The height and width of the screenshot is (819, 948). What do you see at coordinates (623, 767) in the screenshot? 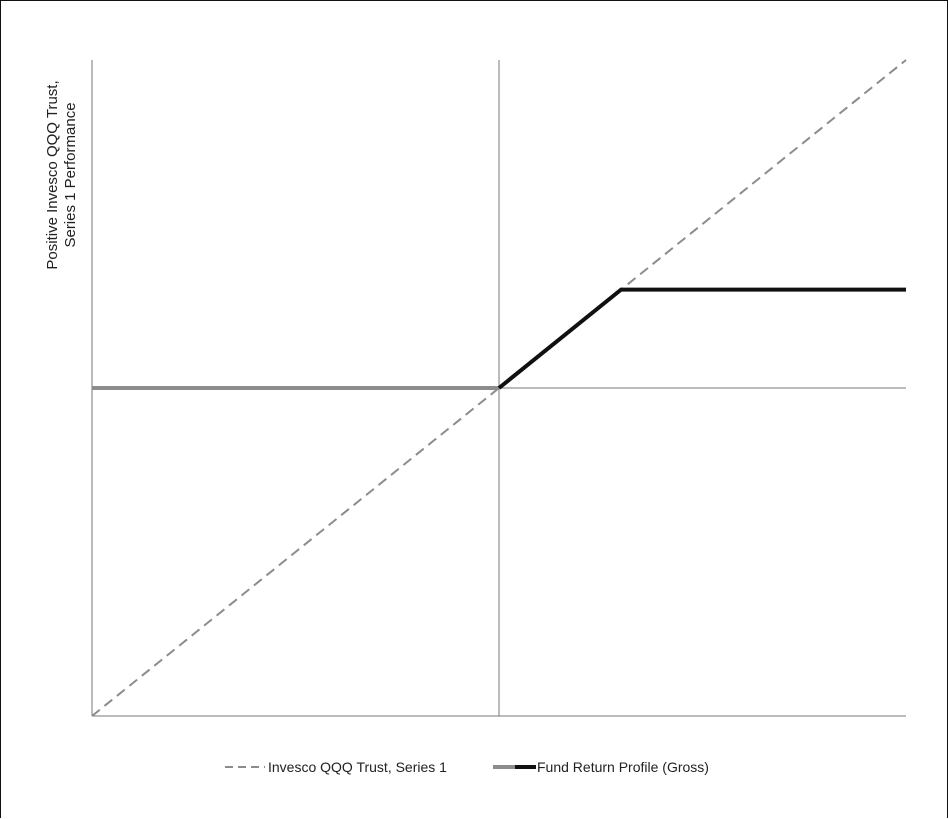
I see `legend-label-fund: Fund Return Profile (Gross)` at bounding box center [623, 767].